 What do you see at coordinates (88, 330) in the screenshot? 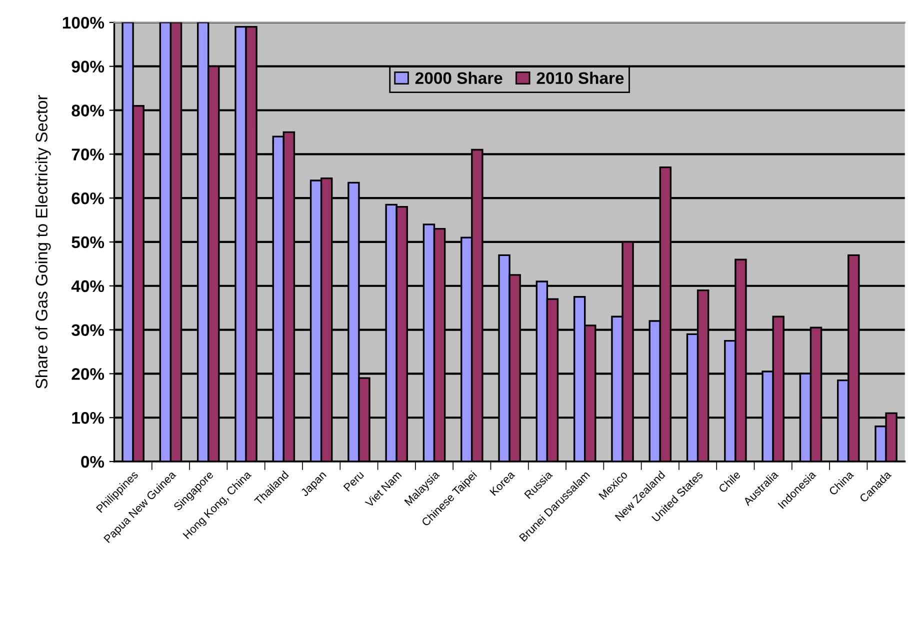
I see `y-tick-label: 30%` at bounding box center [88, 330].